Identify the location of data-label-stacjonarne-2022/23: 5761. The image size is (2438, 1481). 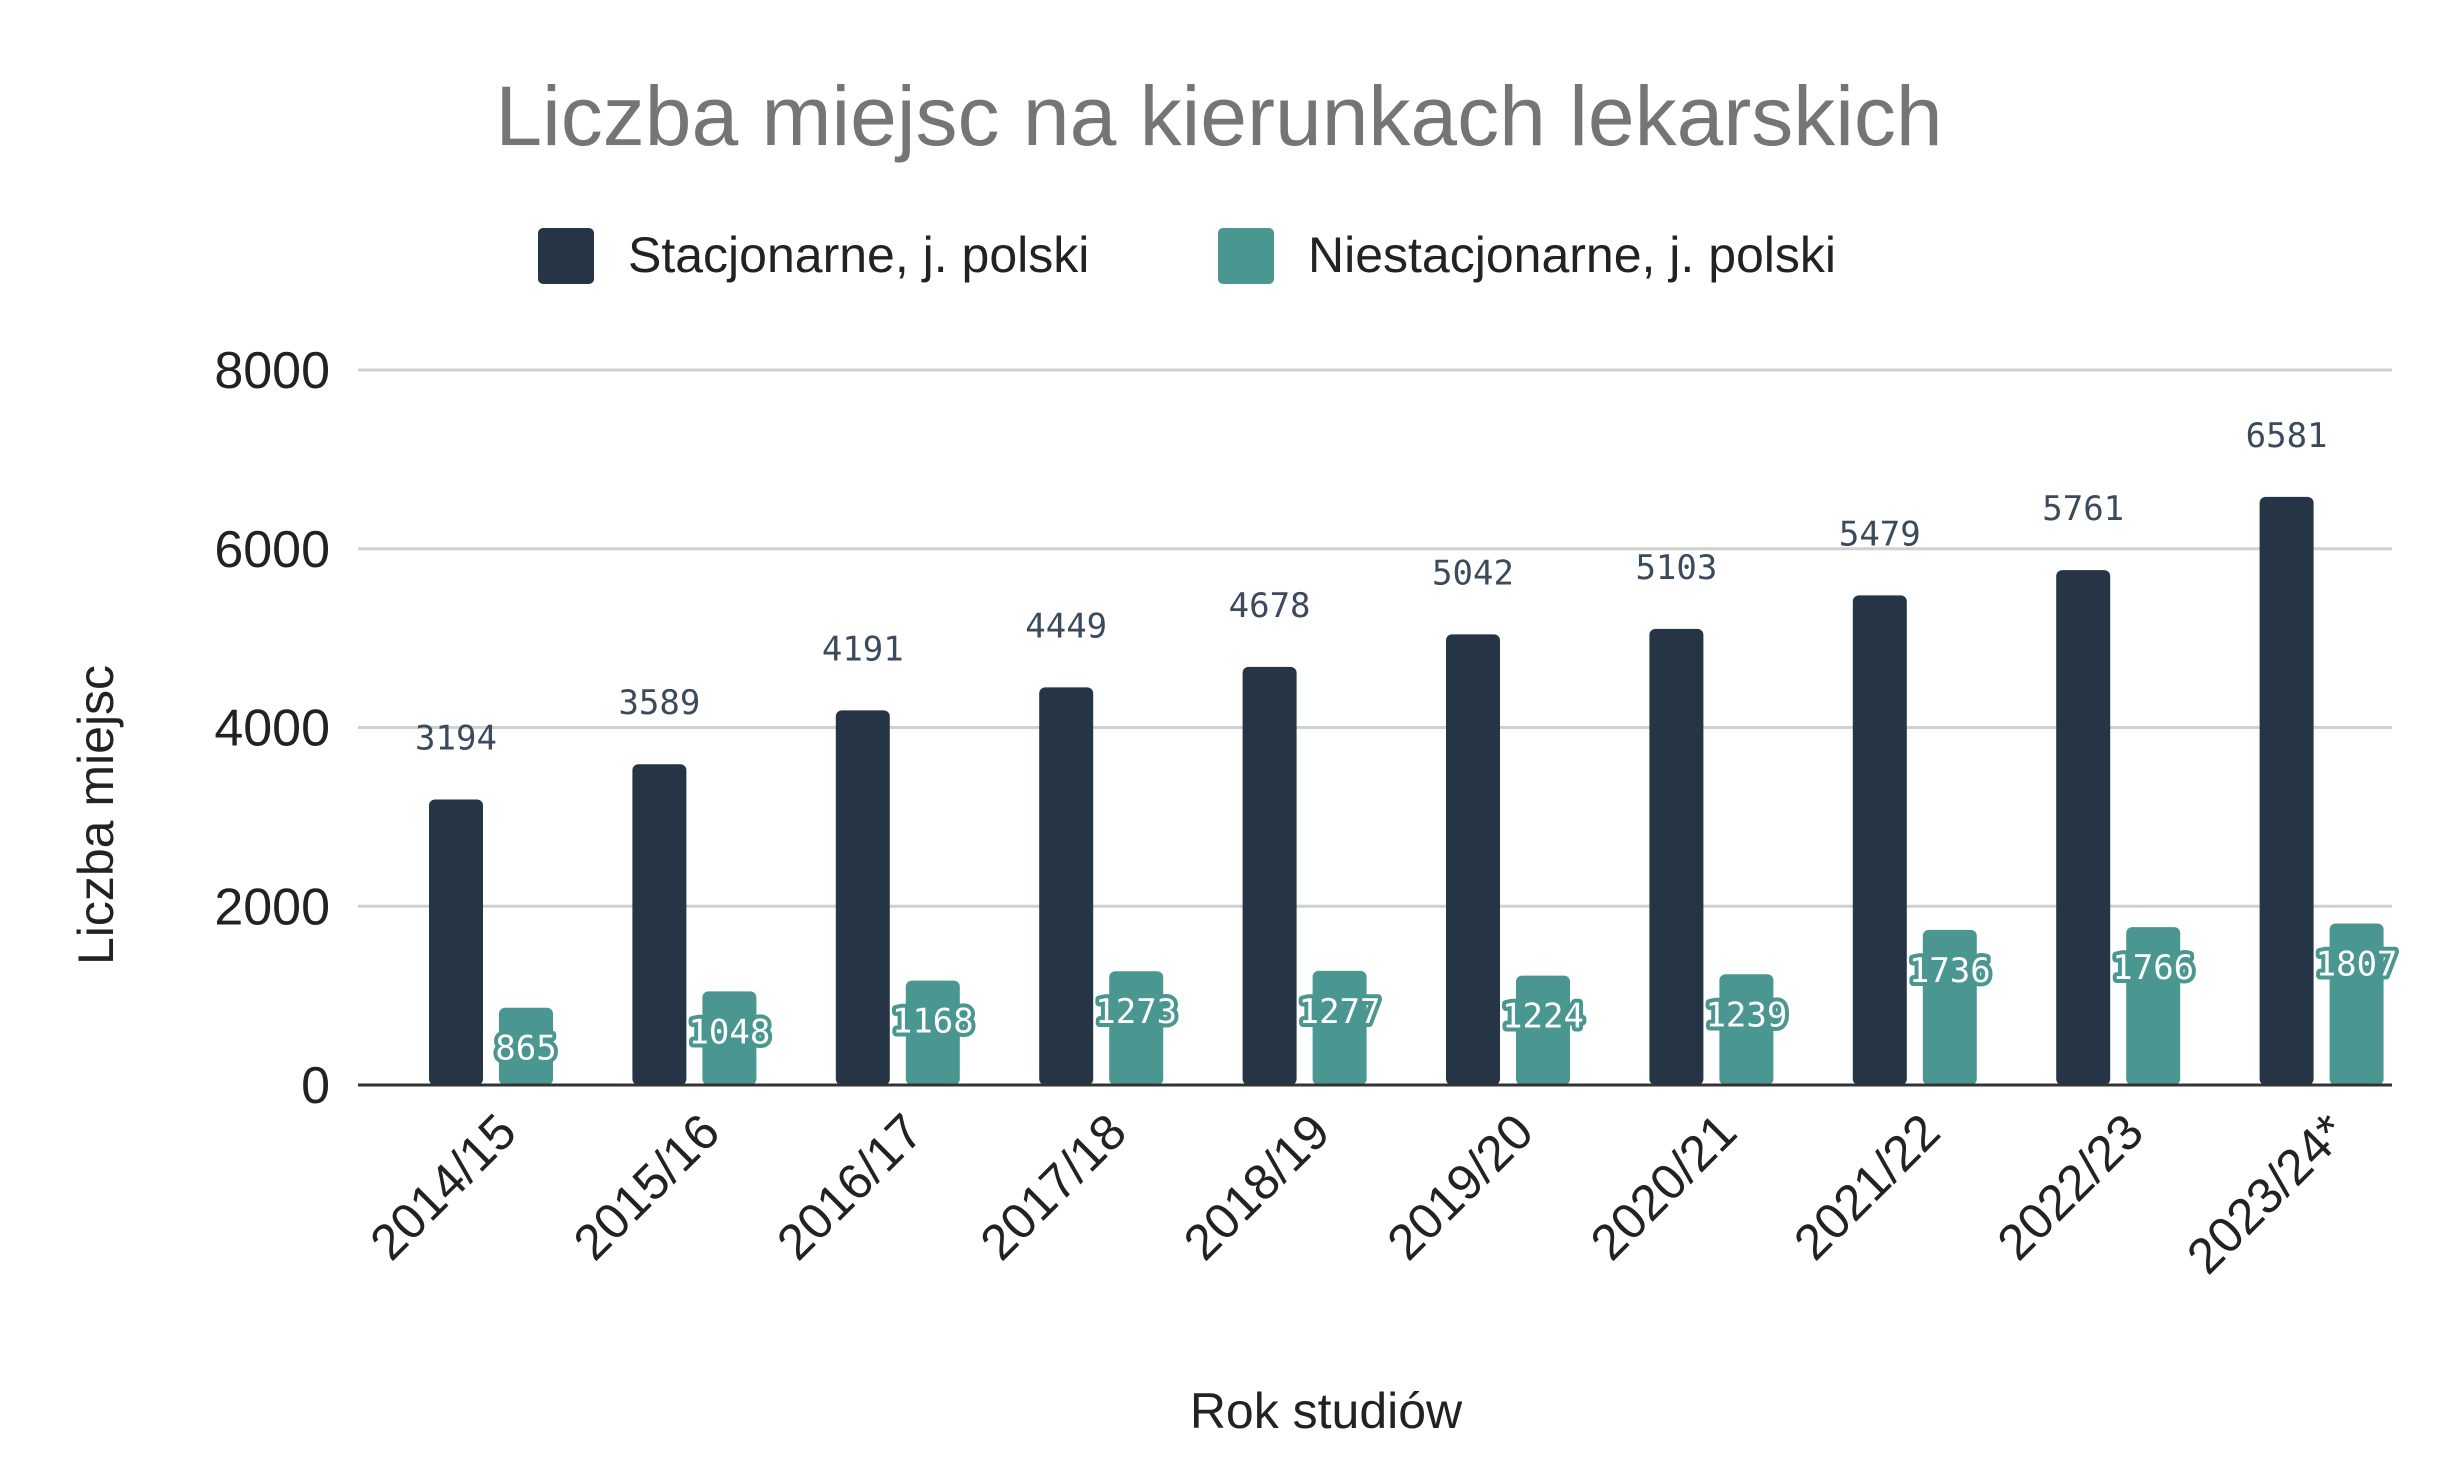
(2083, 509).